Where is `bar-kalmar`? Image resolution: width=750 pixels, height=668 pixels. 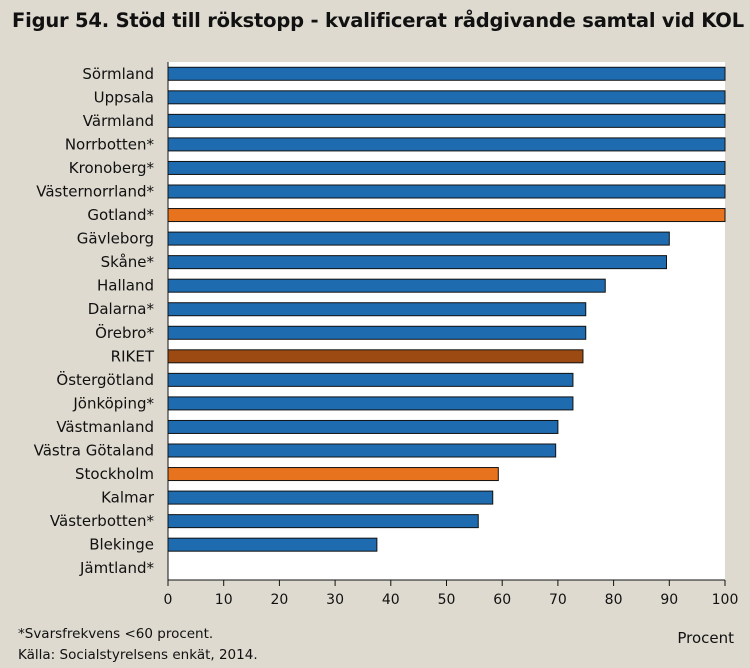 bar-kalmar is located at coordinates (330, 497).